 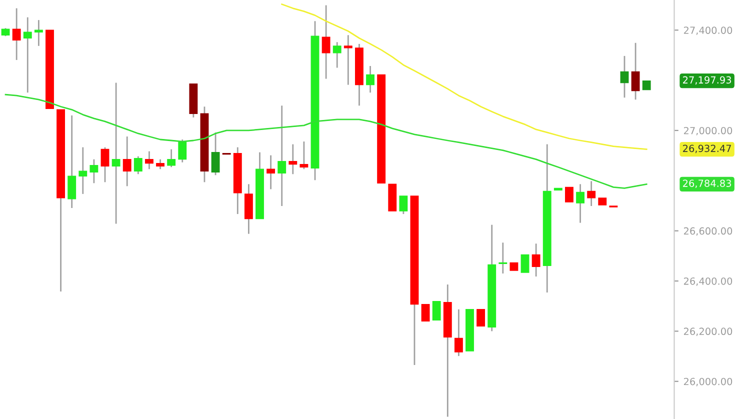 I want to click on y-tick-label: 27,400.00, so click(x=708, y=30).